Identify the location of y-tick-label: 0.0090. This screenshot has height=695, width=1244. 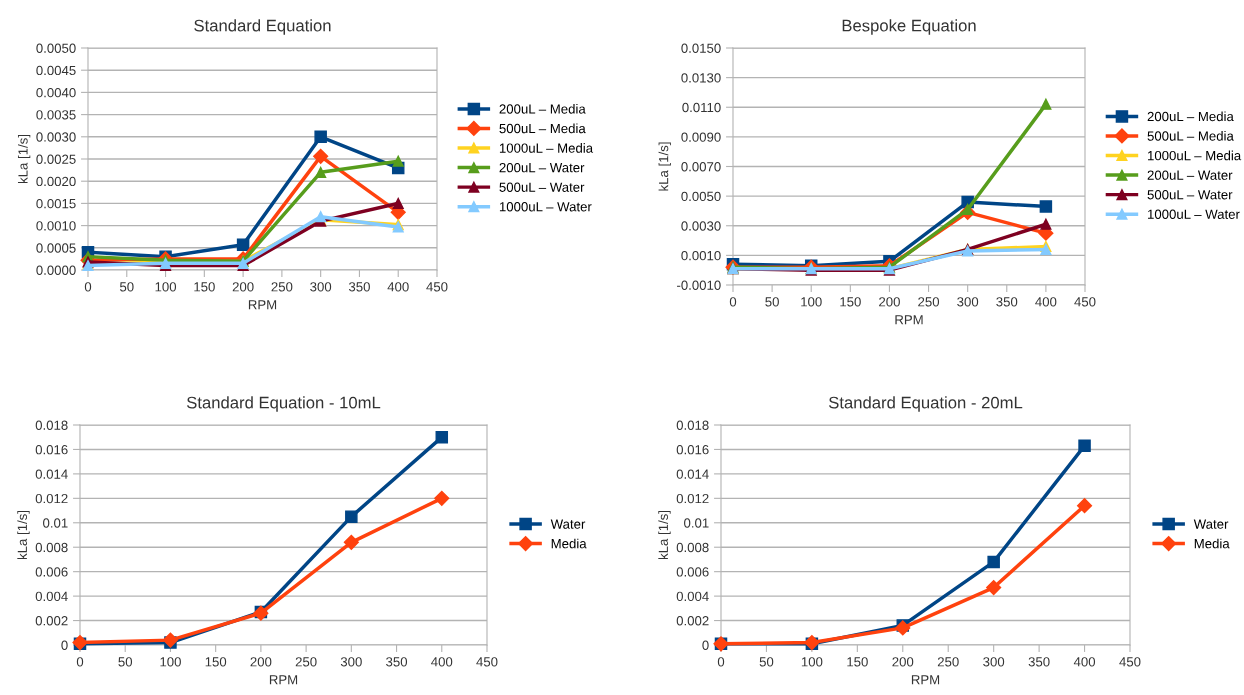
(701, 137).